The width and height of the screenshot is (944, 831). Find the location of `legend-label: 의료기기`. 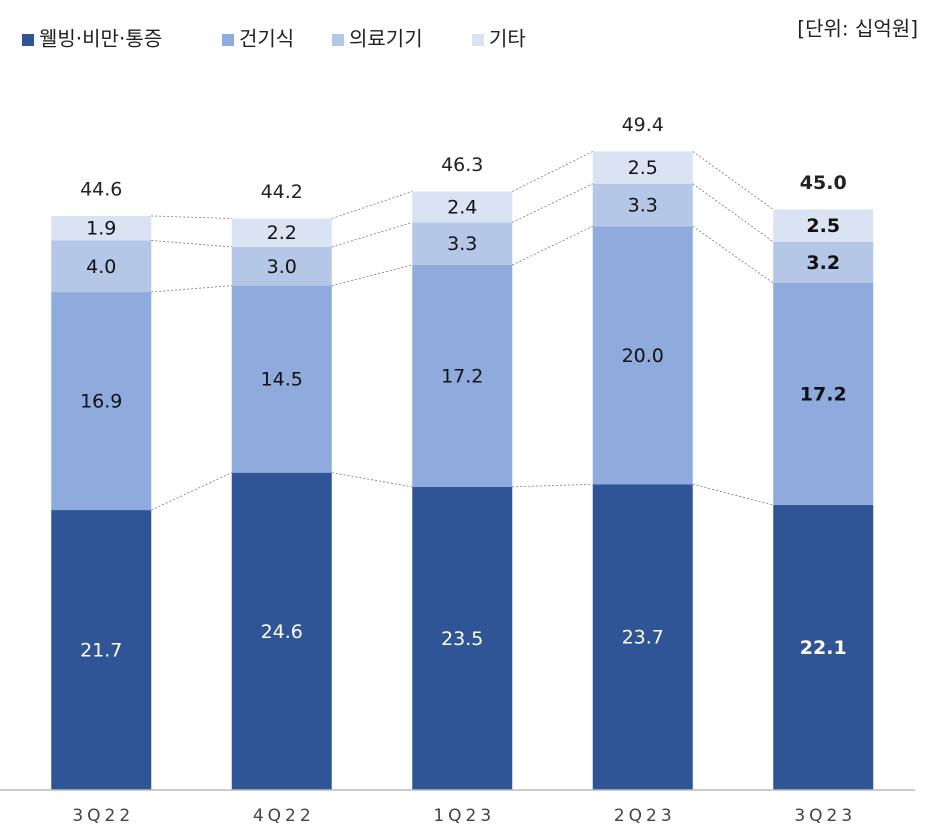

legend-label: 의료기기 is located at coordinates (386, 39).